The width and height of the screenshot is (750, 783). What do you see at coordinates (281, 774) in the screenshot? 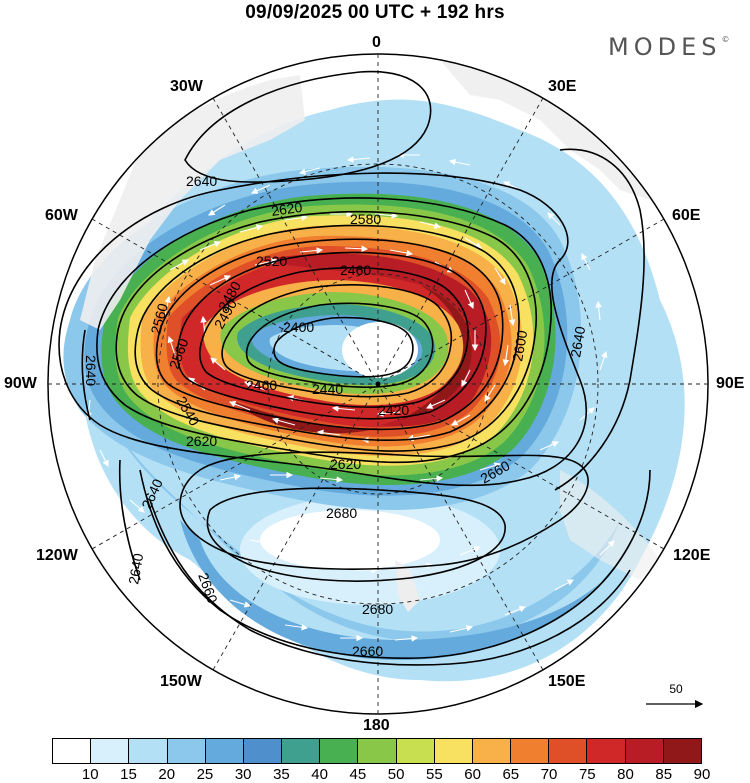
I see `colorbar-tick-label: 35` at bounding box center [281, 774].